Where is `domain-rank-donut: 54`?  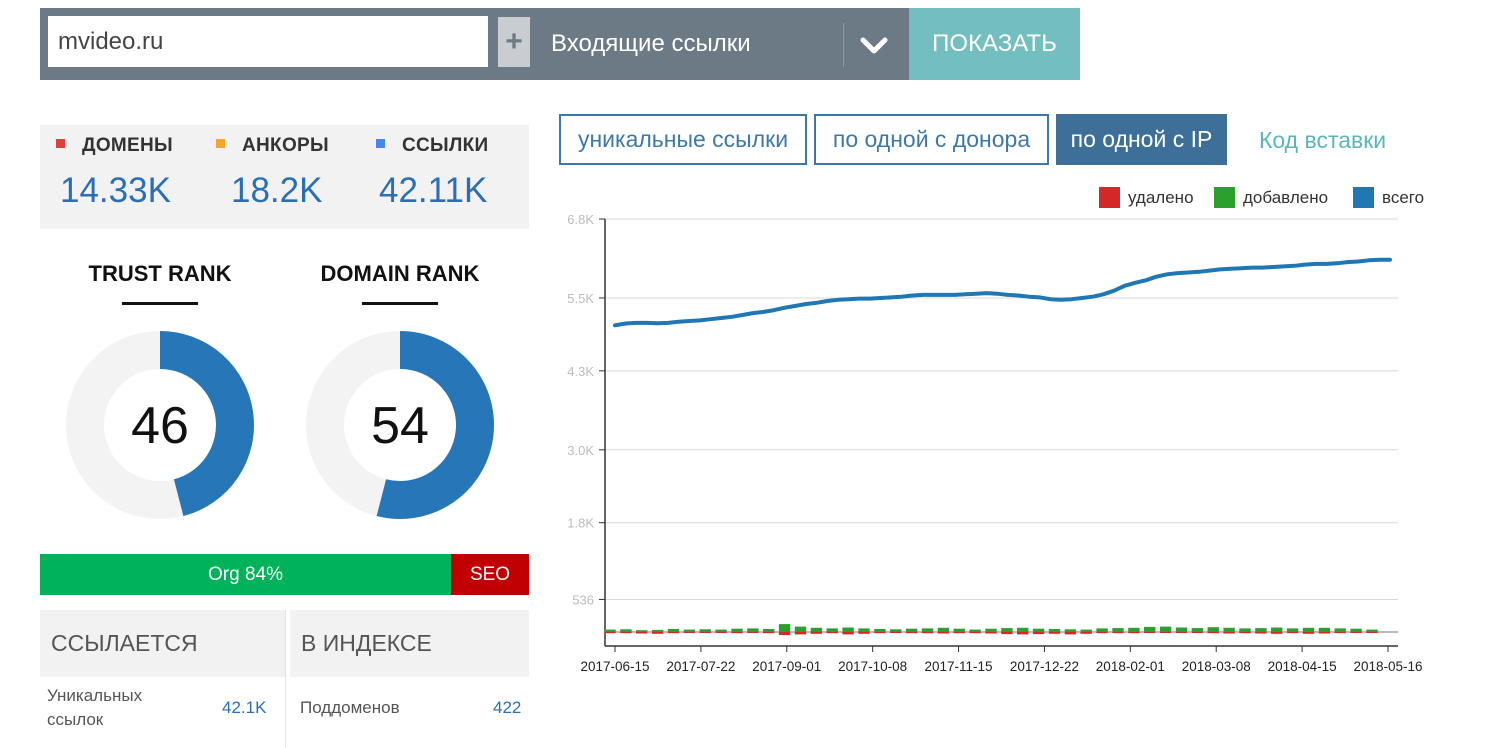 domain-rank-donut: 54 is located at coordinates (400, 425).